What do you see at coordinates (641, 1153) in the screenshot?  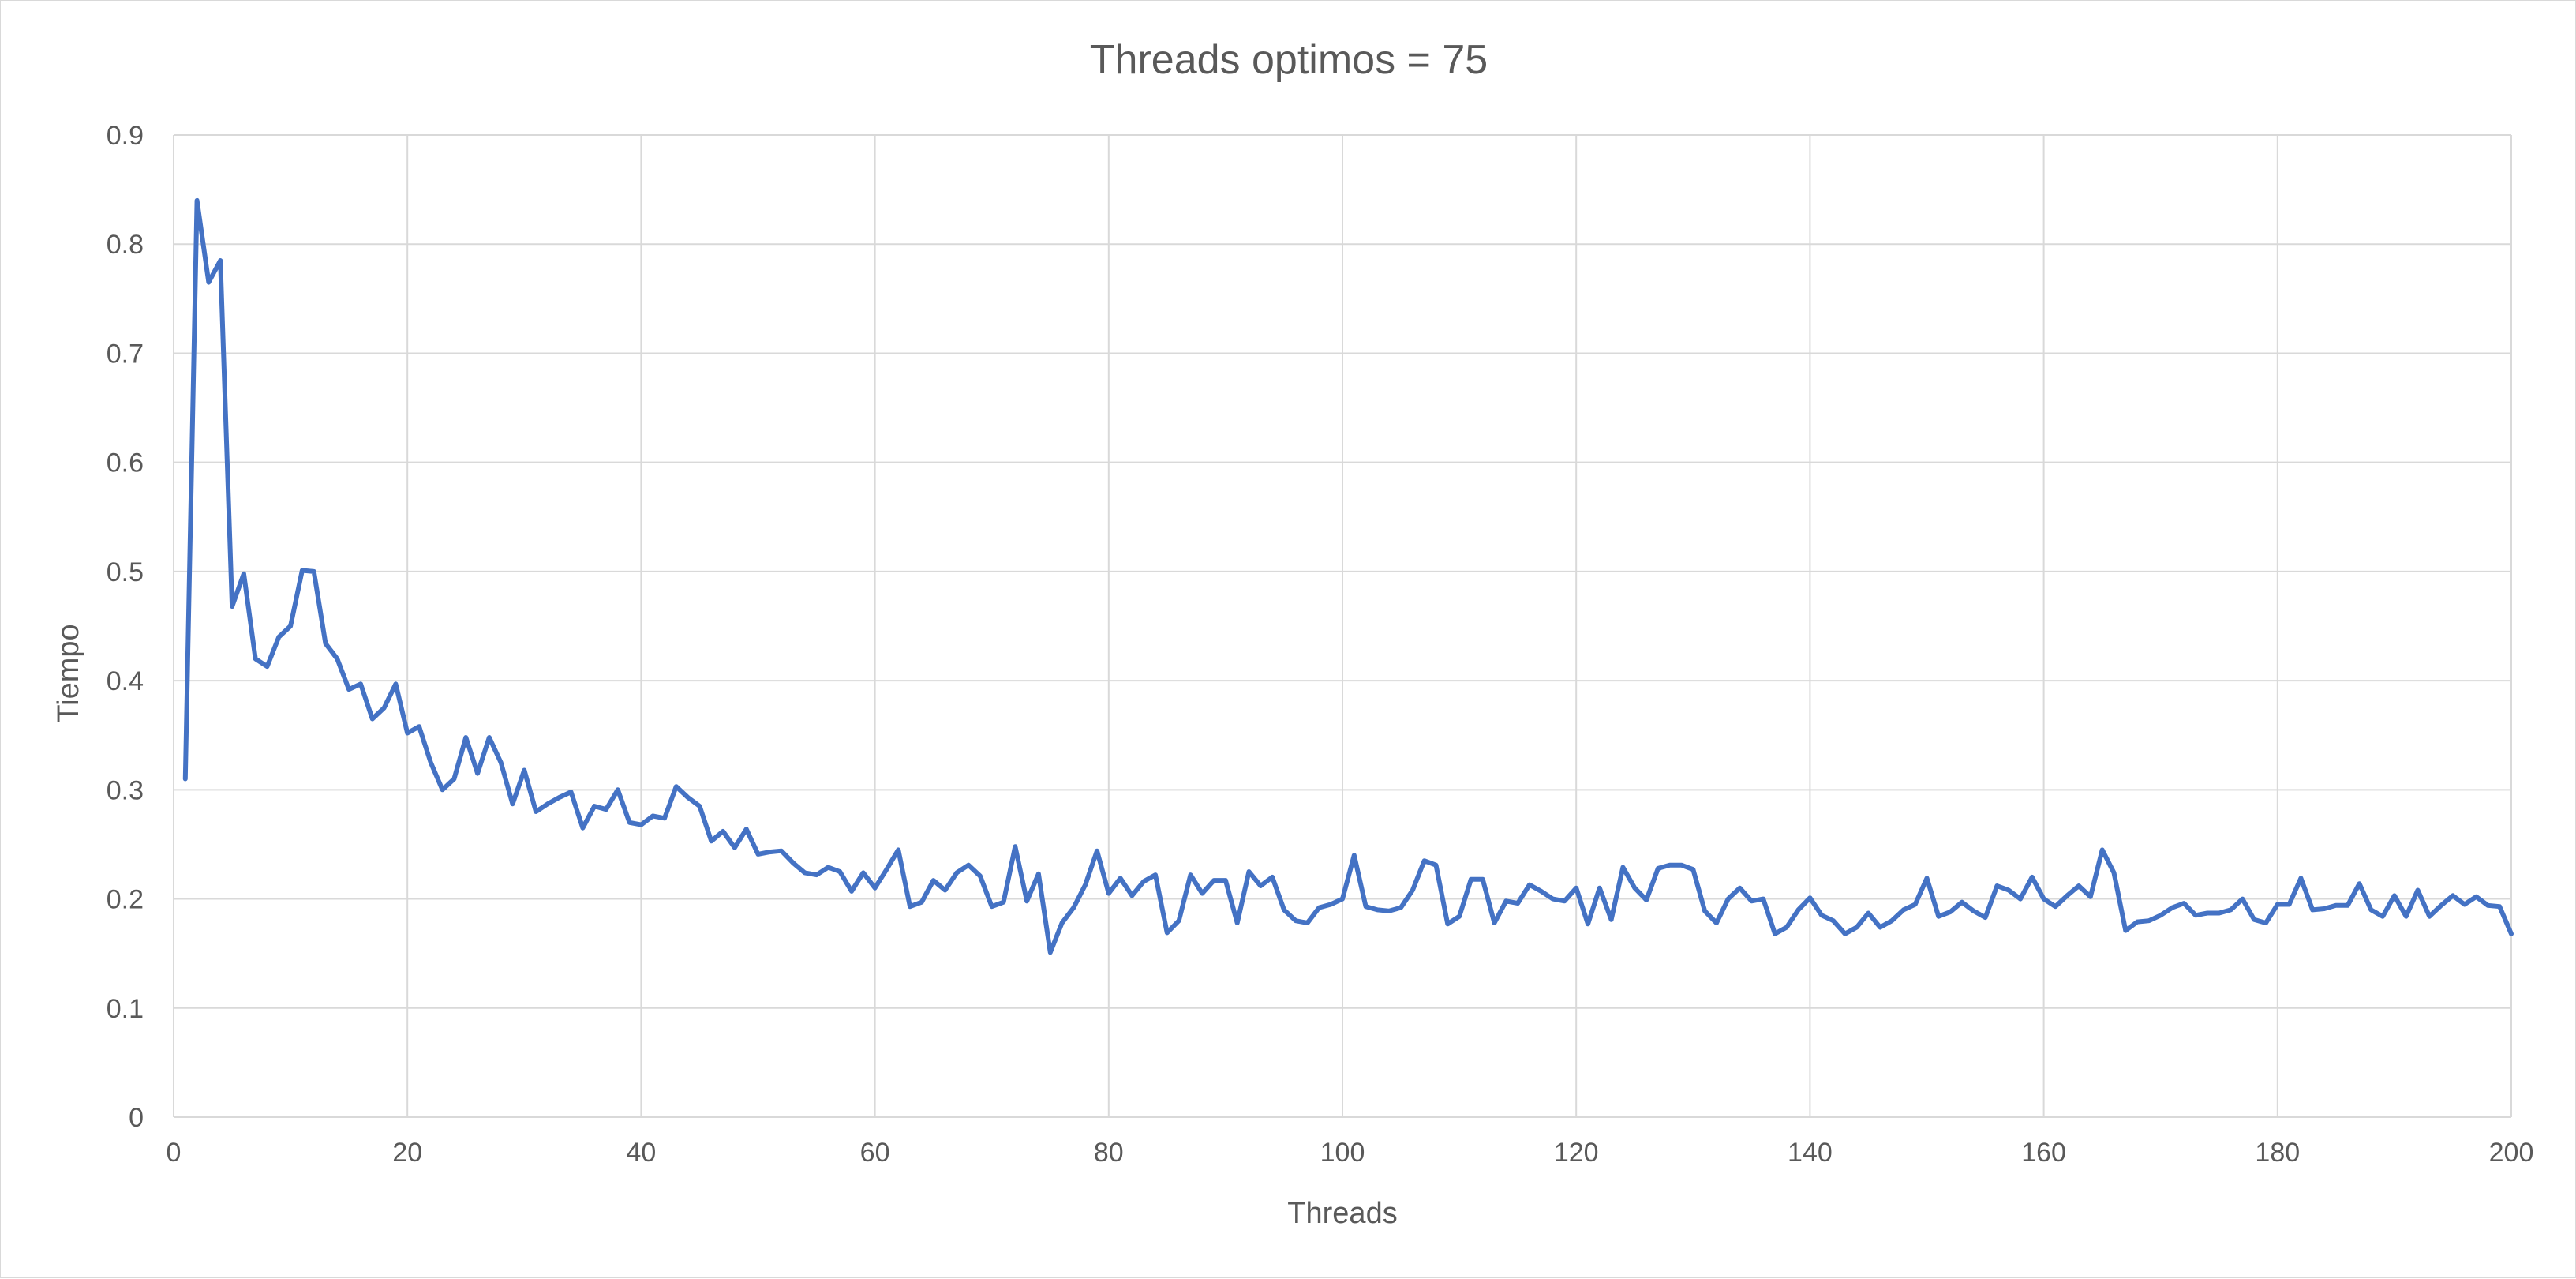 I see `x-tick-label: 40` at bounding box center [641, 1153].